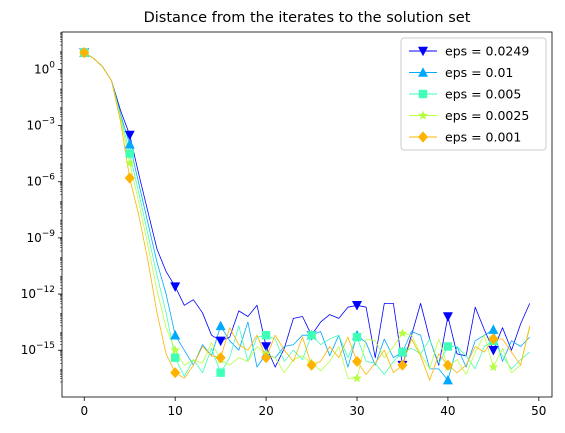 Image resolution: width=565 pixels, height=433 pixels. Describe the element at coordinates (38, 293) in the screenshot. I see `y-tick-label: 10⁻¹²` at that location.